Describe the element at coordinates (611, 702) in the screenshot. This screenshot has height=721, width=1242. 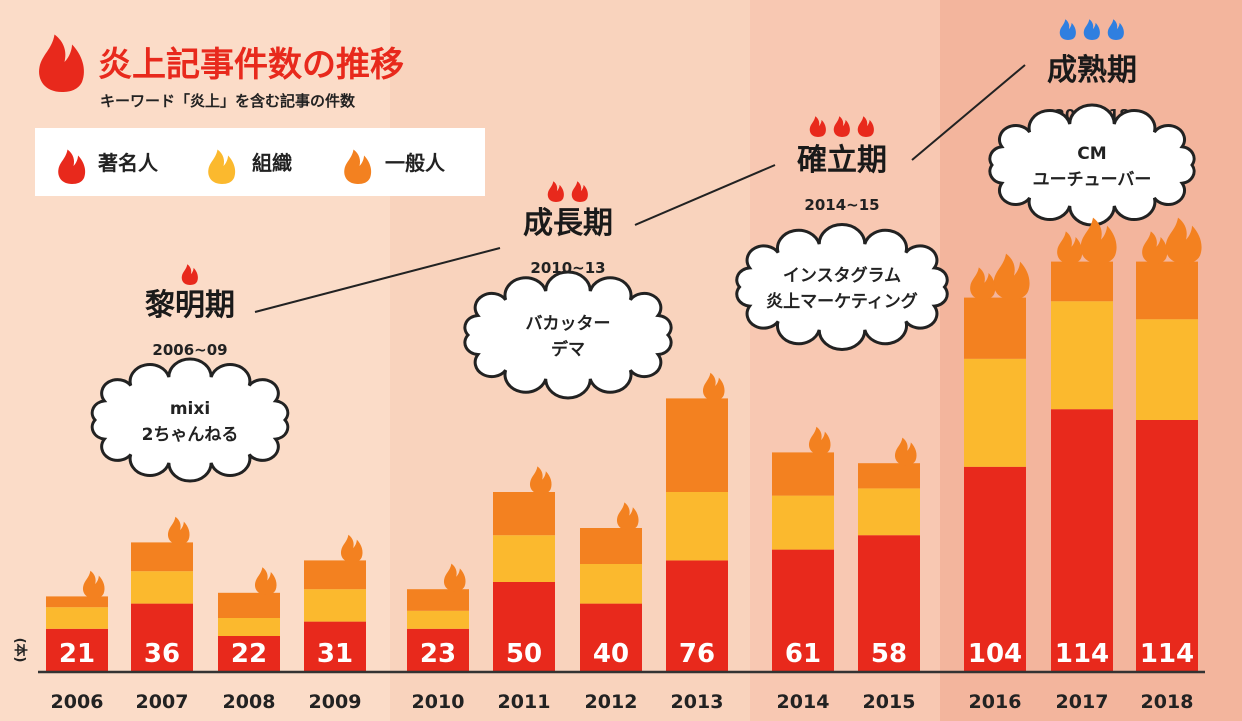
I see `x-tick-label: 2012` at that location.